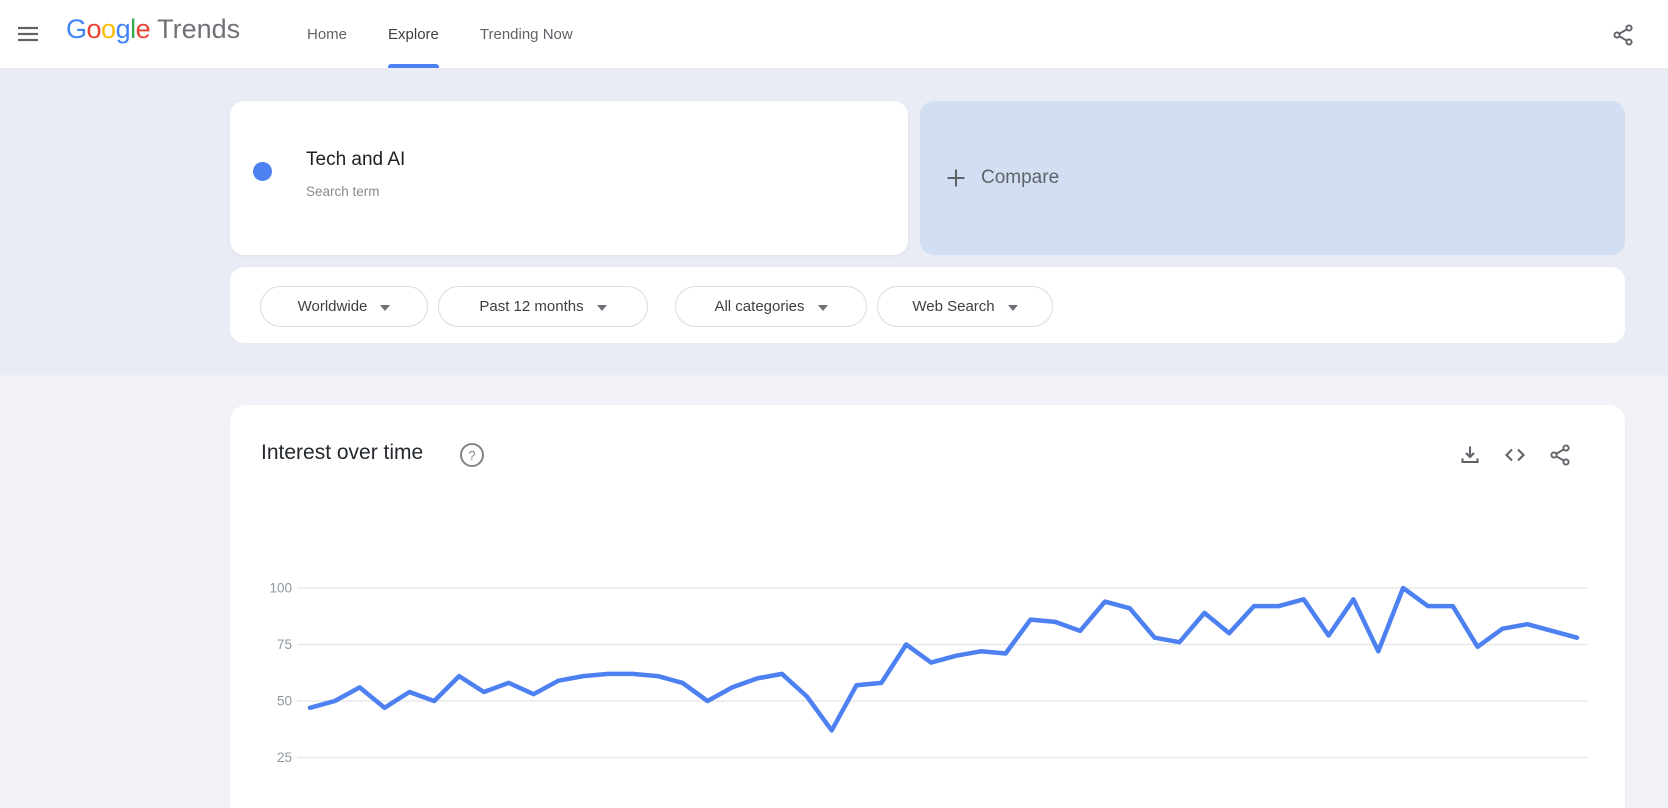 The height and width of the screenshot is (808, 1668). I want to click on filter-search-type-value: Web Search, so click(953, 306).